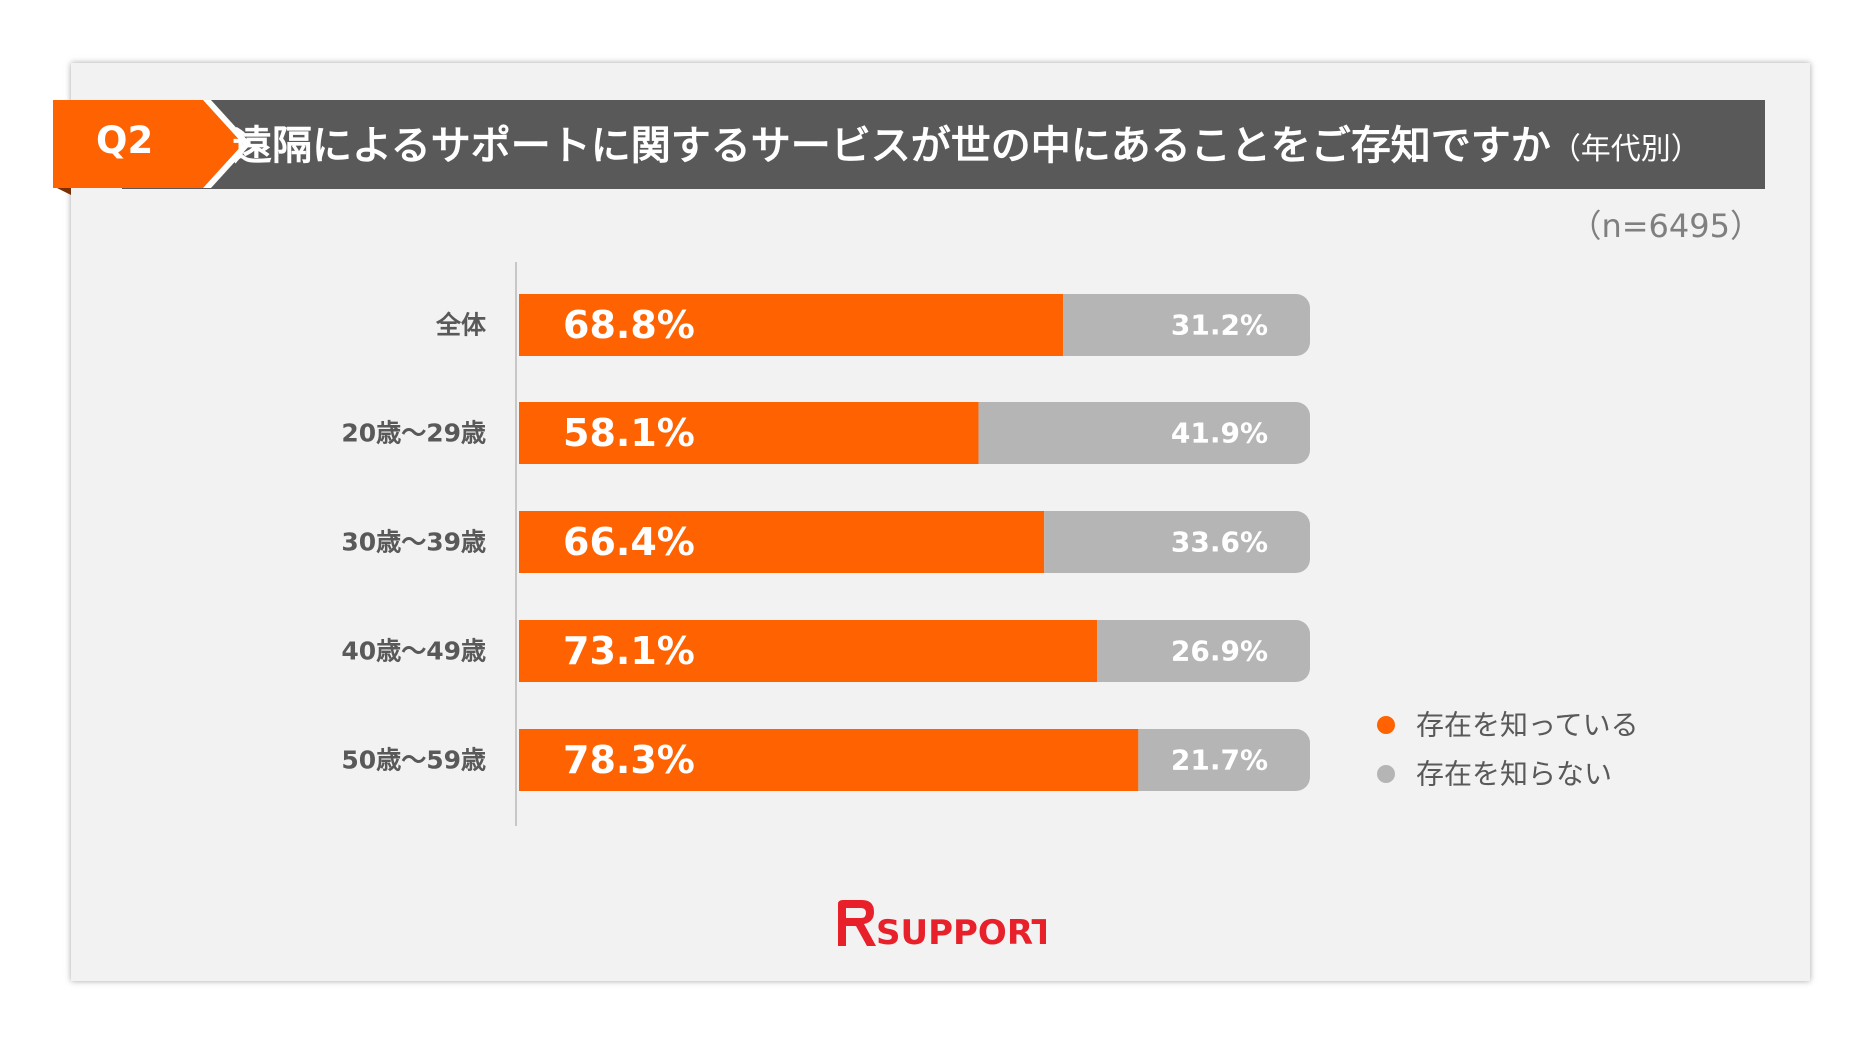  I want to click on category-label: 20歳〜29歳, so click(413, 433).